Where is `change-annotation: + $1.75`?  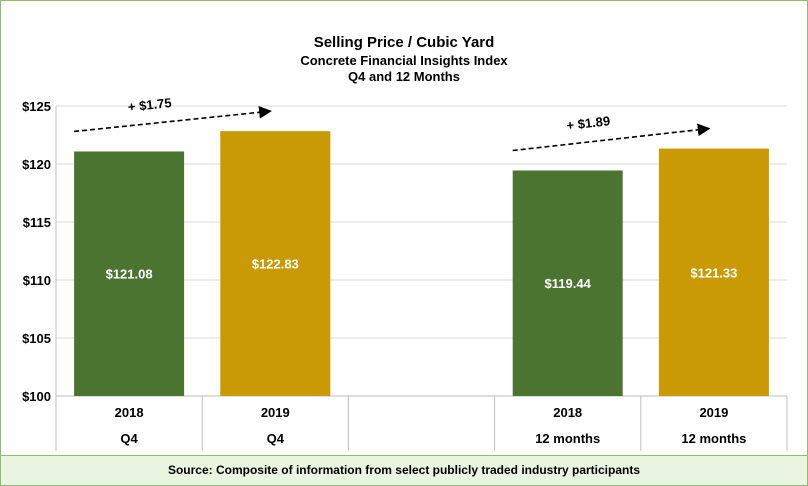
change-annotation: + $1.75 is located at coordinates (149, 104).